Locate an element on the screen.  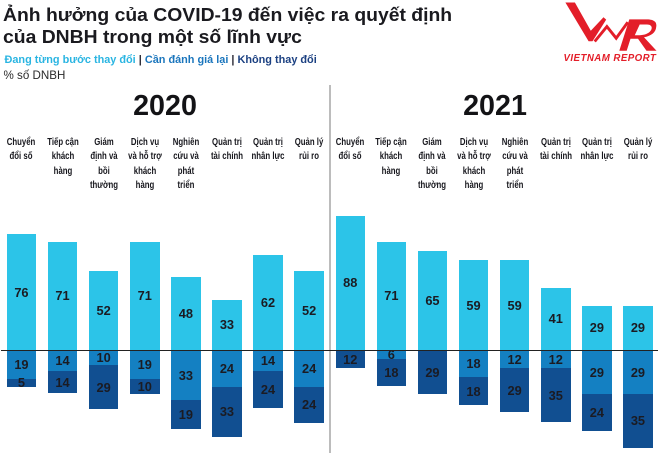
svg-text: VIETNAM REPORT is located at coordinates (610, 58).